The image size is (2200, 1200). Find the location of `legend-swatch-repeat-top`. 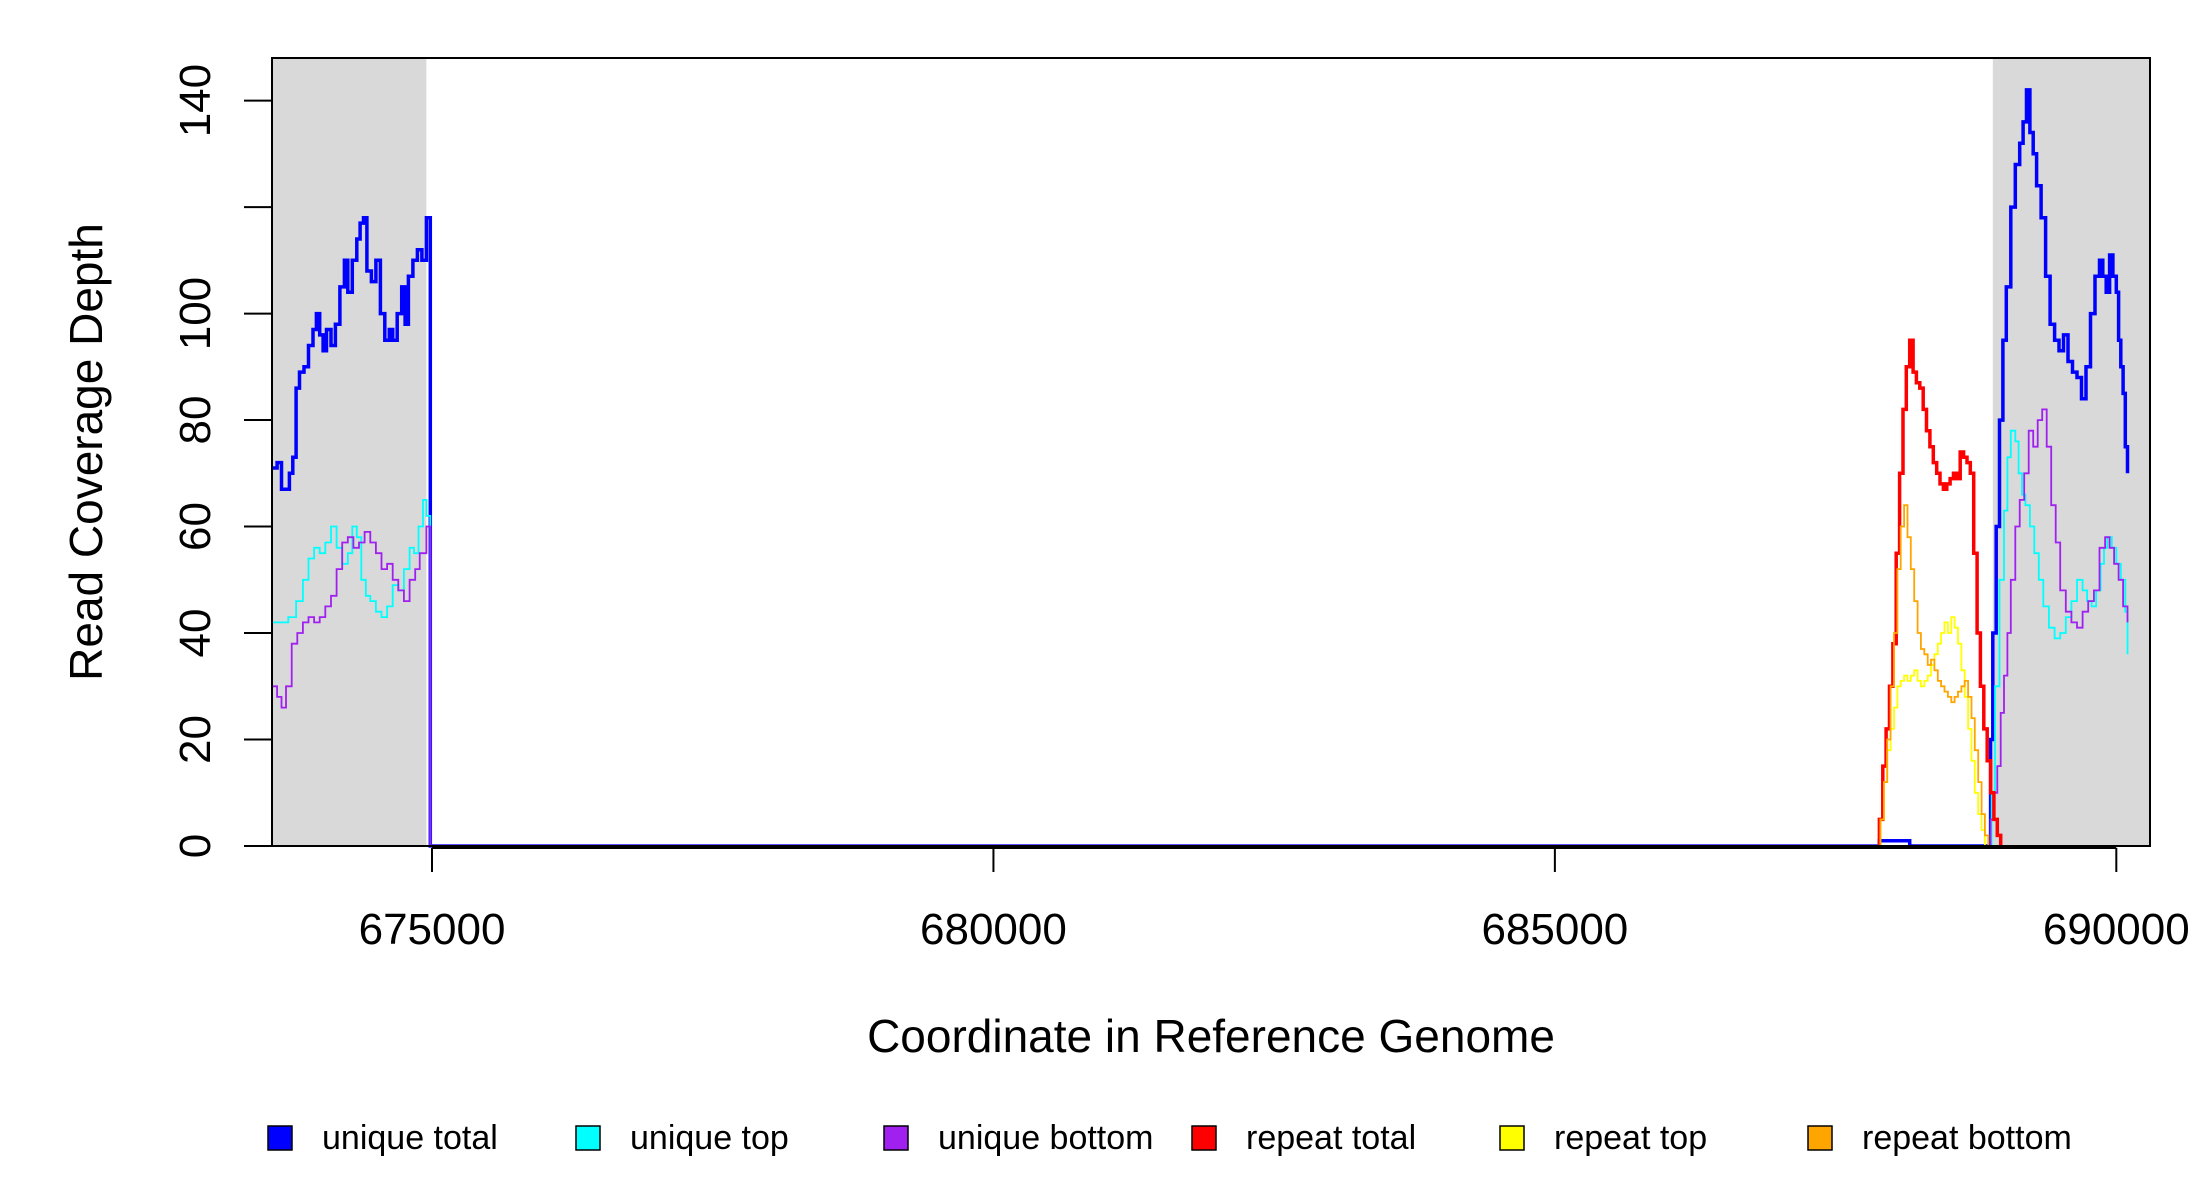

legend-swatch-repeat-top is located at coordinates (1512, 1138).